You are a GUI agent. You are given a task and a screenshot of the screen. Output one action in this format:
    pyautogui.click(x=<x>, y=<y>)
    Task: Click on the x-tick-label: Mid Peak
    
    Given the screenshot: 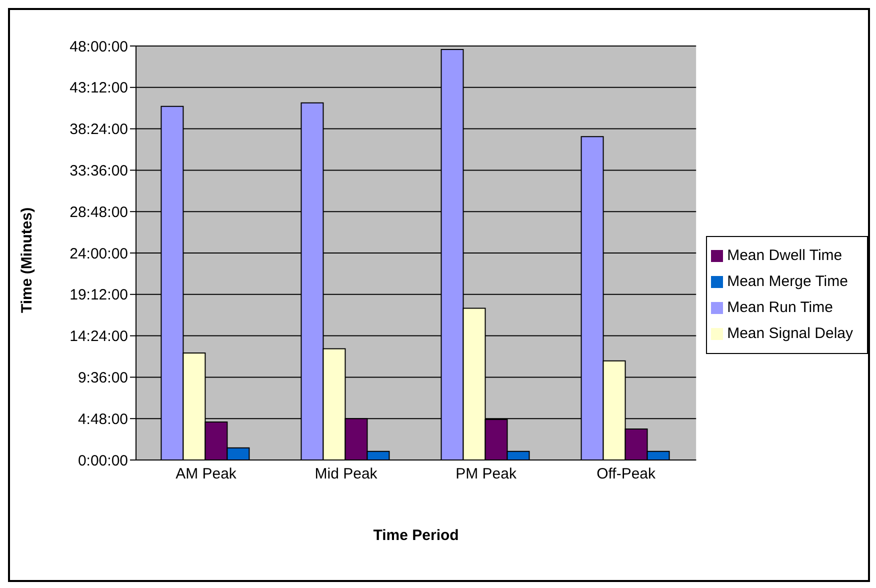 What is the action you would take?
    pyautogui.click(x=346, y=474)
    